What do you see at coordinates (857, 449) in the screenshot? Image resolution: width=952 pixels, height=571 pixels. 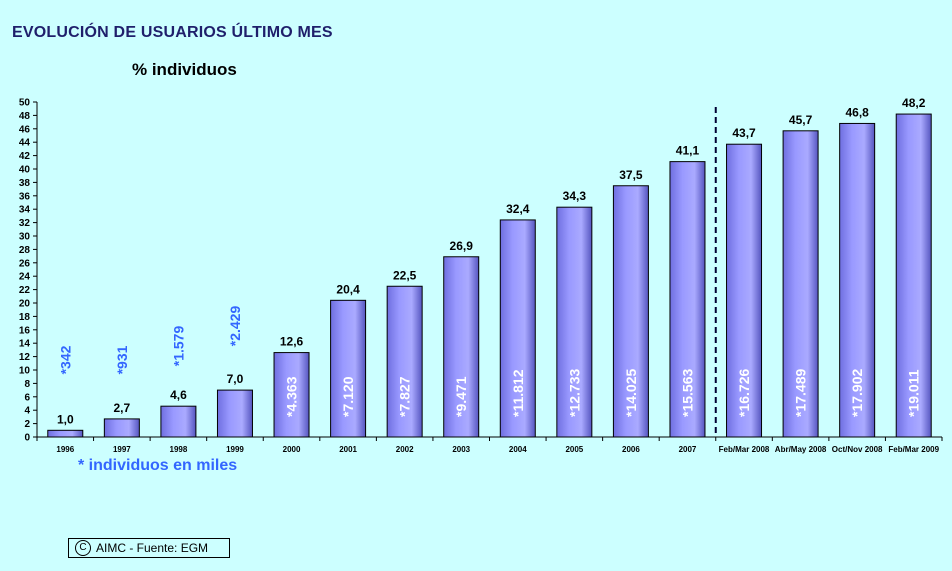 I see `category-label: Oct/Nov 2008` at bounding box center [857, 449].